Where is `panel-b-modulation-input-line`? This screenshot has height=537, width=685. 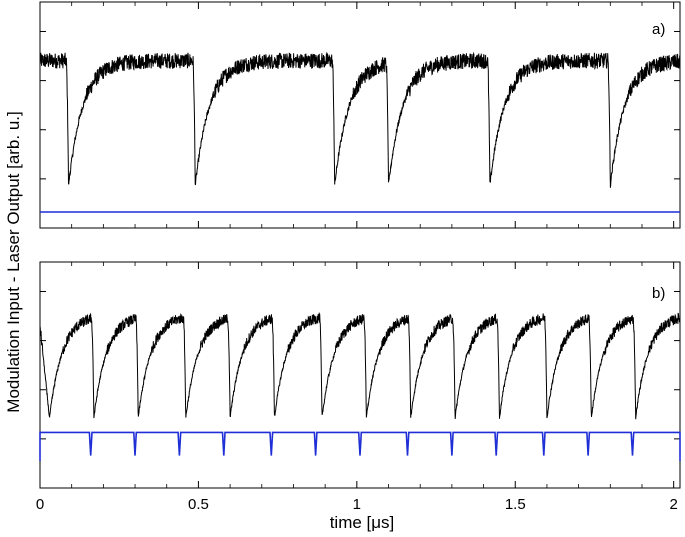 panel-b-modulation-input-line is located at coordinates (360, 446).